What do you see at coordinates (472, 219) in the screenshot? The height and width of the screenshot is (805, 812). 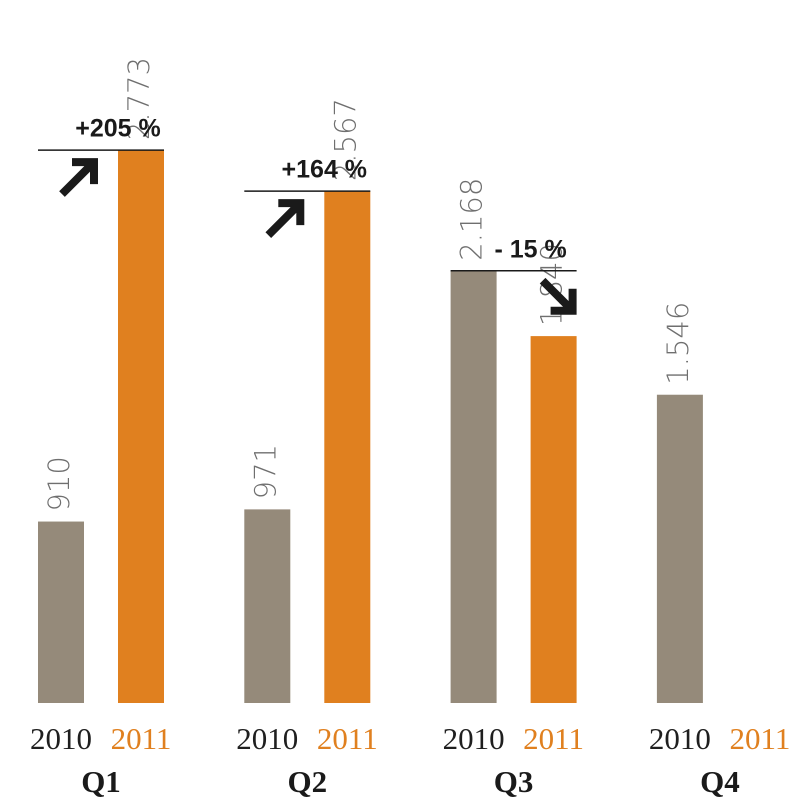 I see `value-label: 2.168` at bounding box center [472, 219].